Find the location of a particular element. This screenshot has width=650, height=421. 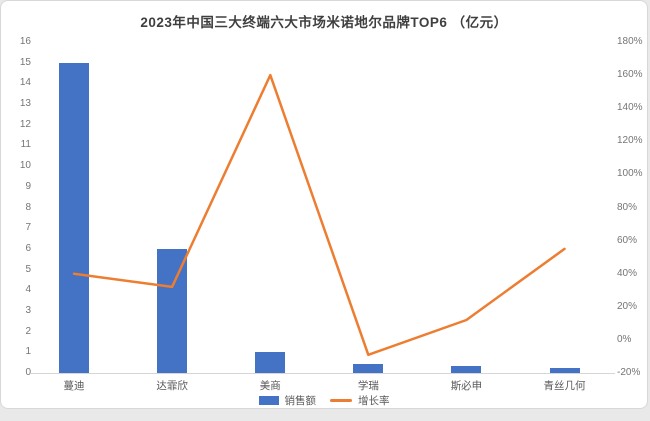

y-axis-left-tick: 14 is located at coordinates (25, 83).